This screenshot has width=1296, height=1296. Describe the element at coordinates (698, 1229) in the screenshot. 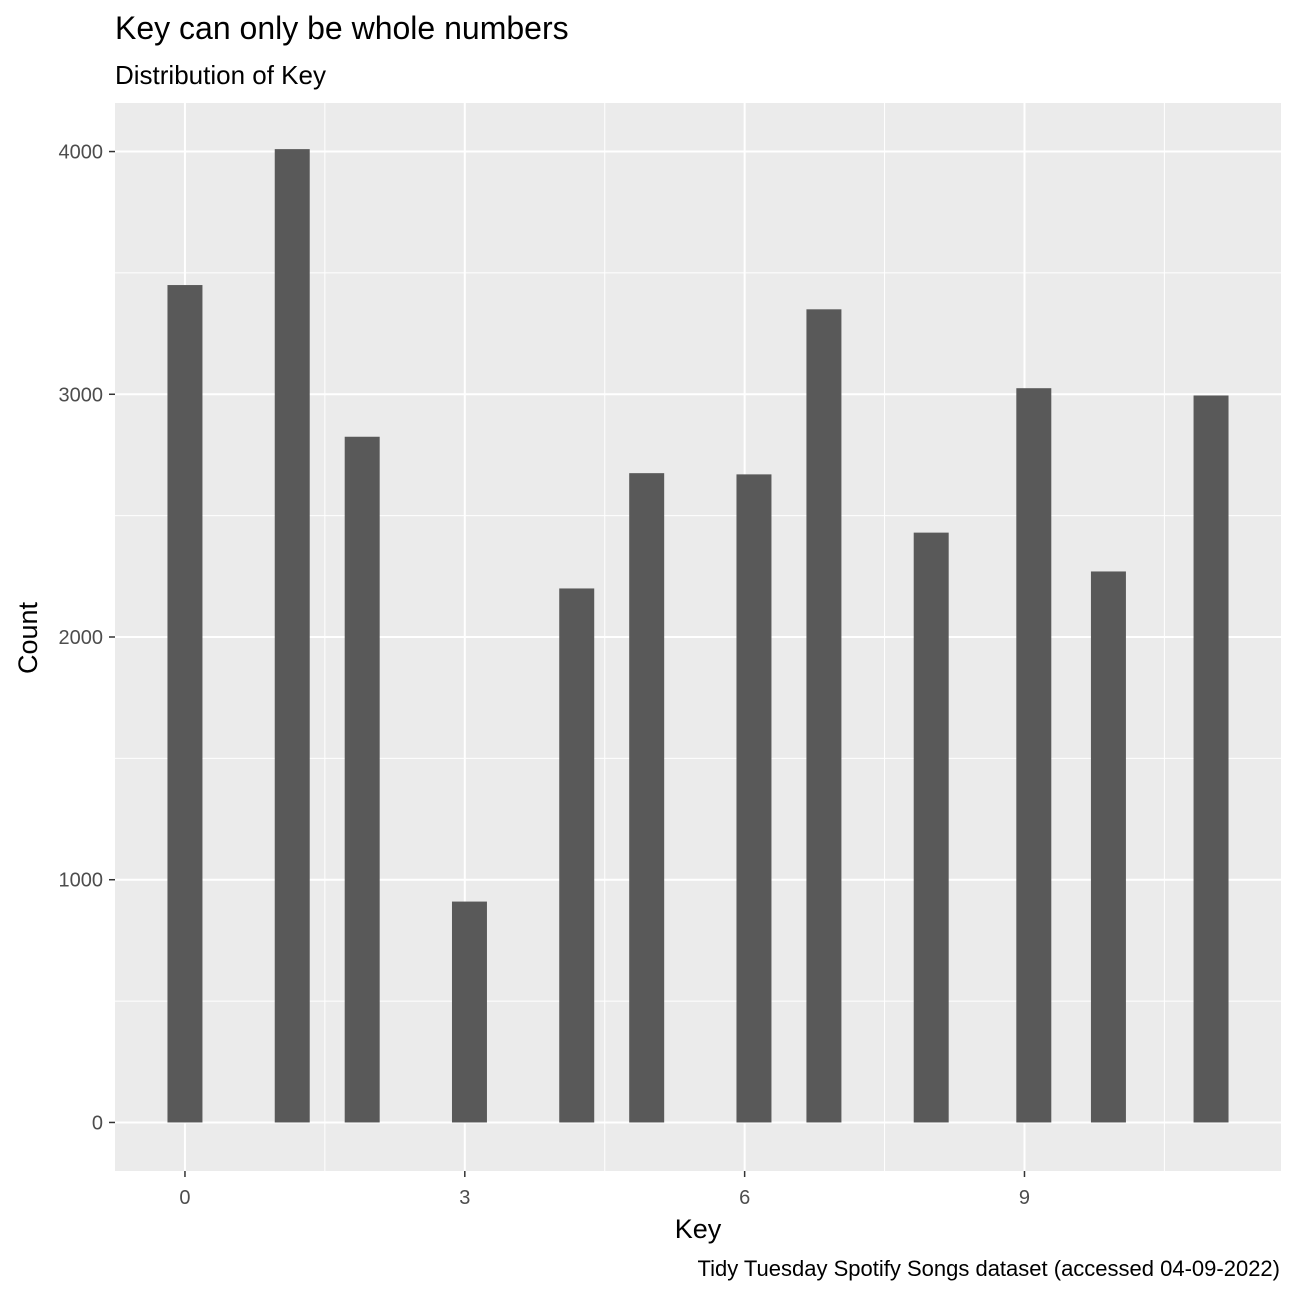

I see `x-axis-title: Key` at that location.